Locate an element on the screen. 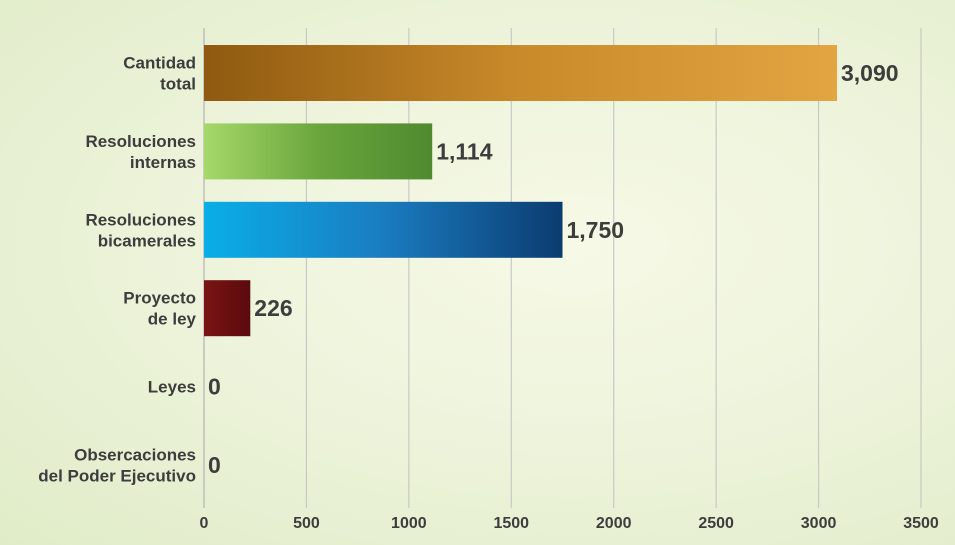  category-label: Resoluciones bicamerales is located at coordinates (140, 230).